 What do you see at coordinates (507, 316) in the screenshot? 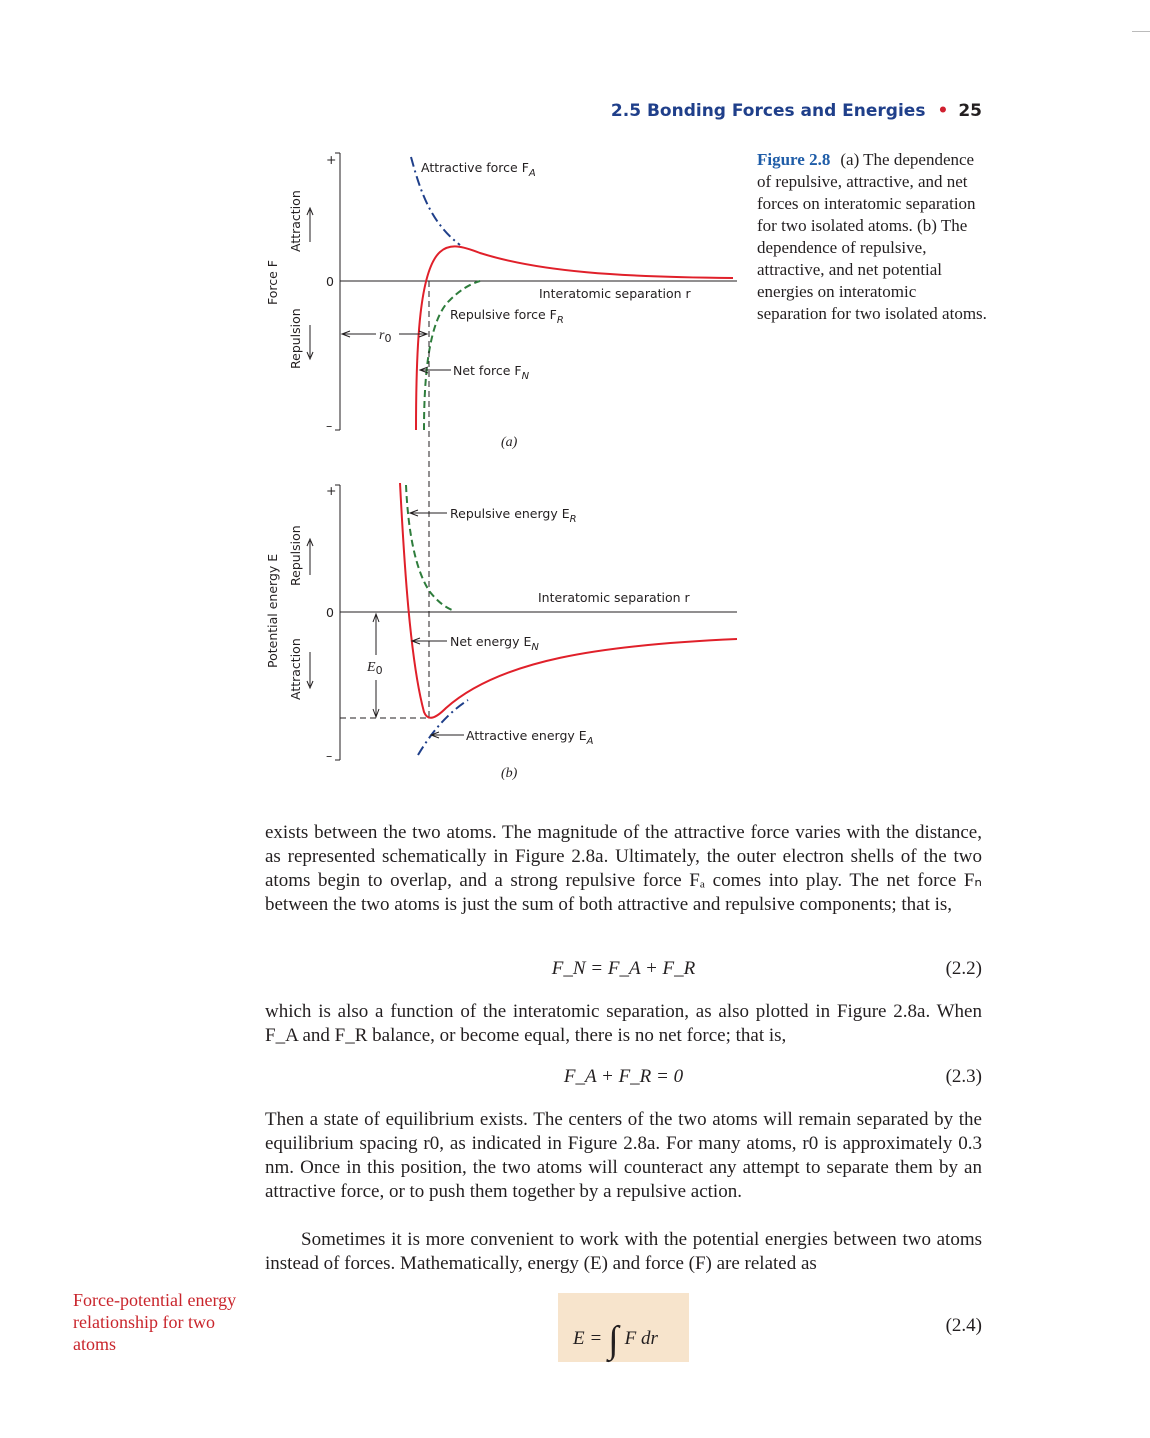
I see `repulsive-force-label: Repulsive force FR` at bounding box center [507, 316].